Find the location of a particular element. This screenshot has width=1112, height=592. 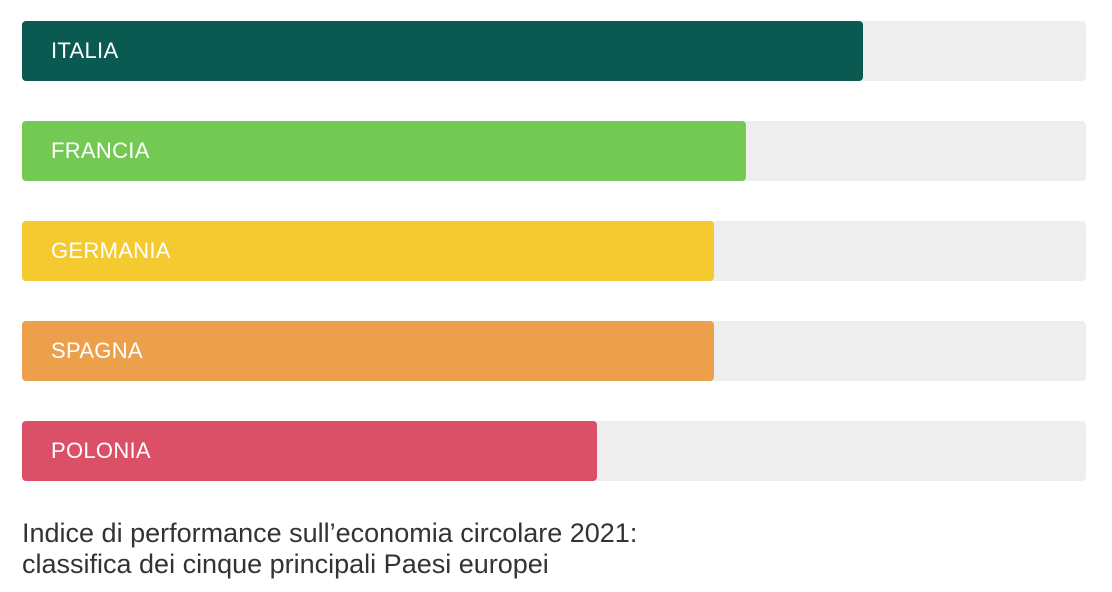

bar-row-polonia: POLONIA is located at coordinates (554, 451).